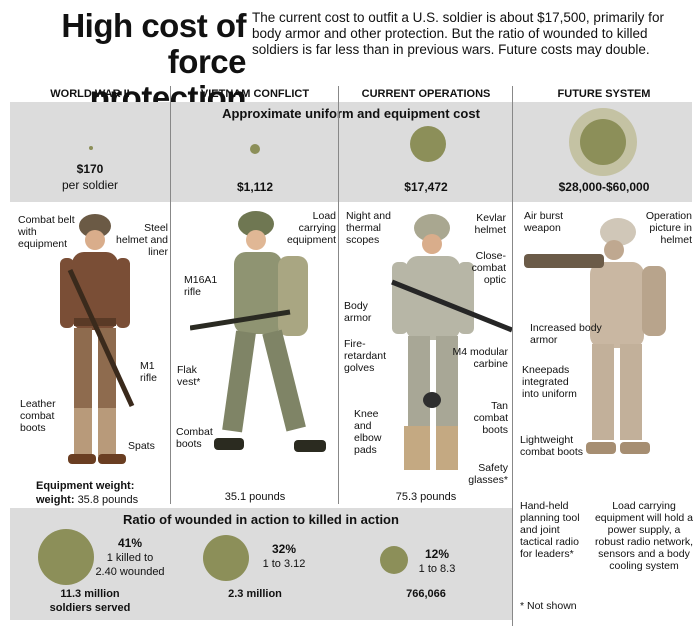 The height and width of the screenshot is (630, 700). Describe the element at coordinates (46, 232) in the screenshot. I see `label-combat-belt: Combat belt with equipment` at that location.